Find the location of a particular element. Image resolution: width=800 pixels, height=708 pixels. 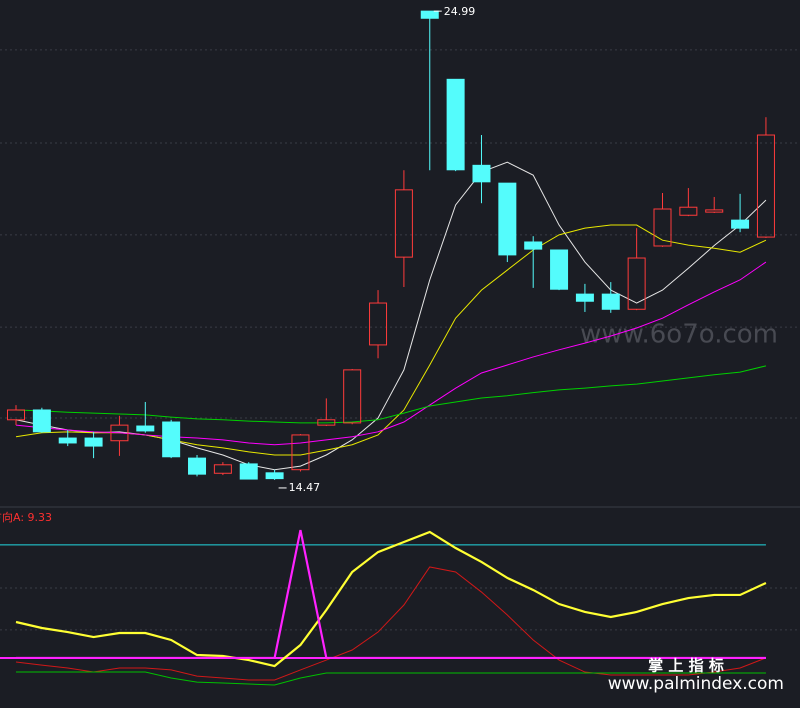

watermark-brand: 掌 上 指 标 is located at coordinates (686, 666).